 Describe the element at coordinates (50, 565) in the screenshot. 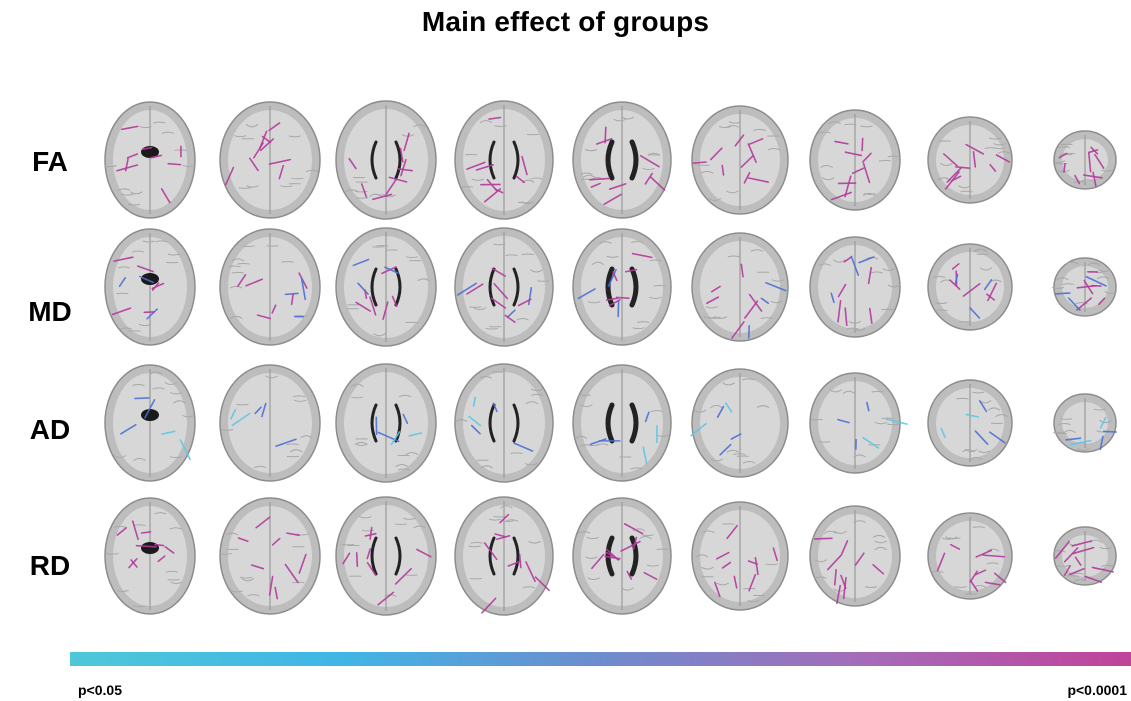

I see `row-label-rd: RD` at that location.